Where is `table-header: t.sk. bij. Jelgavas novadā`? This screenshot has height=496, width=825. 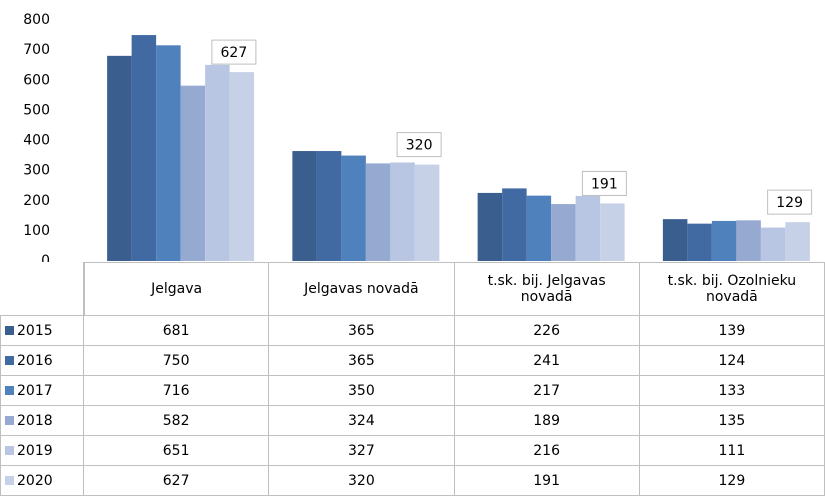
table-header: t.sk. bij. Jelgavas novadā is located at coordinates (547, 289).